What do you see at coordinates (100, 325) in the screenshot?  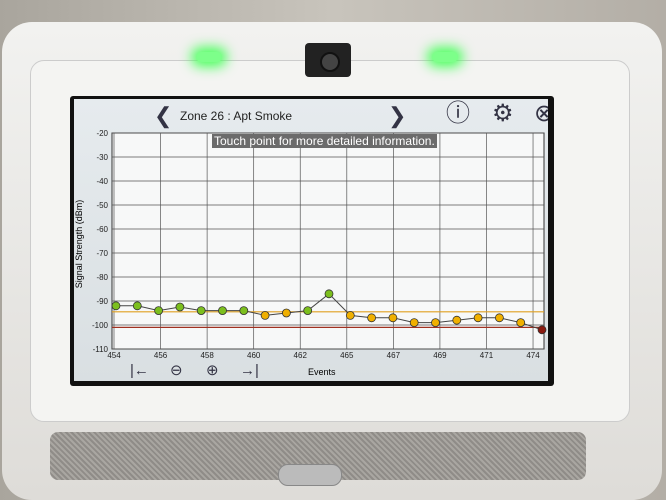 I see `y-tick-label: -100` at bounding box center [100, 325].